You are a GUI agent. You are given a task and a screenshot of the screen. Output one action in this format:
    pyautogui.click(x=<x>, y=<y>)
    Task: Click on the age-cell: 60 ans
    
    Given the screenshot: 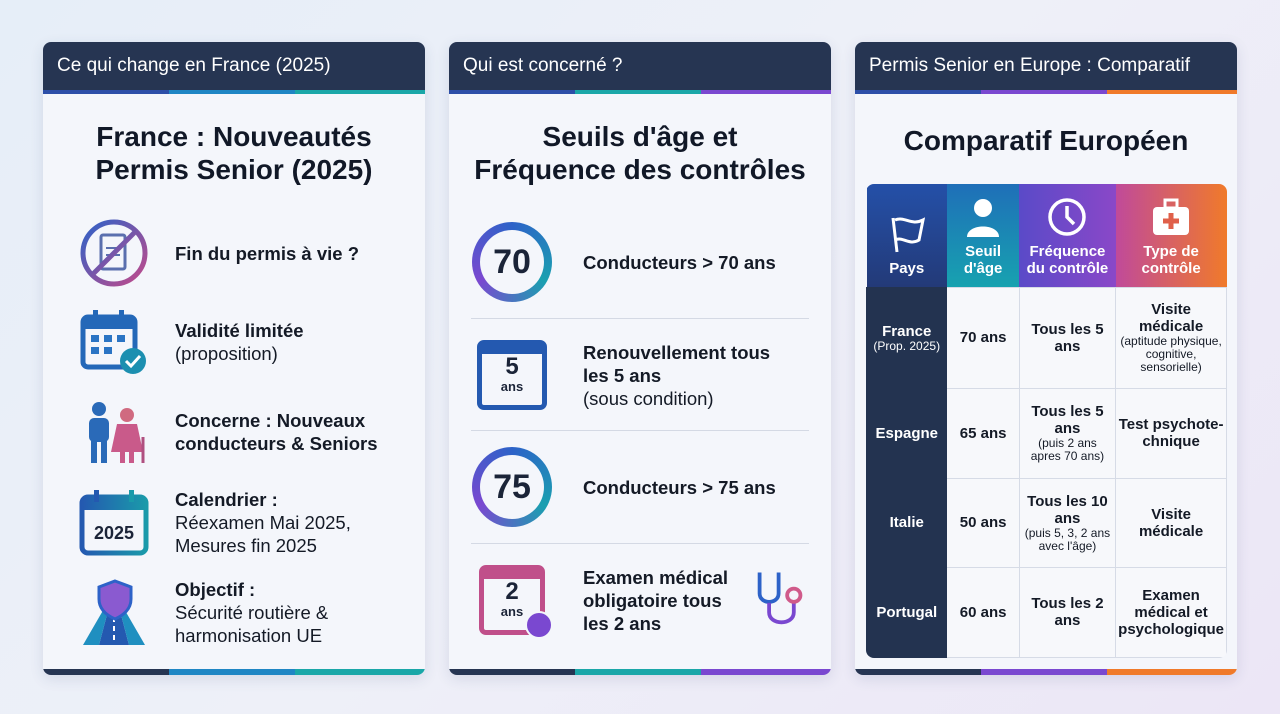 What is the action you would take?
    pyautogui.click(x=983, y=612)
    